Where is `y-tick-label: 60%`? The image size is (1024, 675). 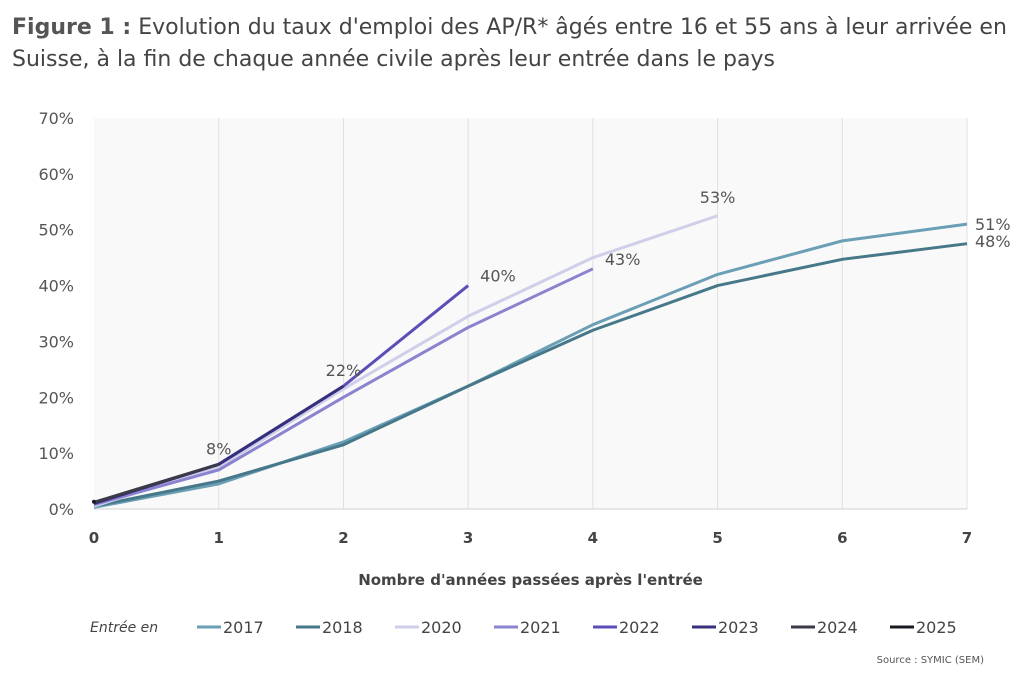 y-tick-label: 60% is located at coordinates (56, 174).